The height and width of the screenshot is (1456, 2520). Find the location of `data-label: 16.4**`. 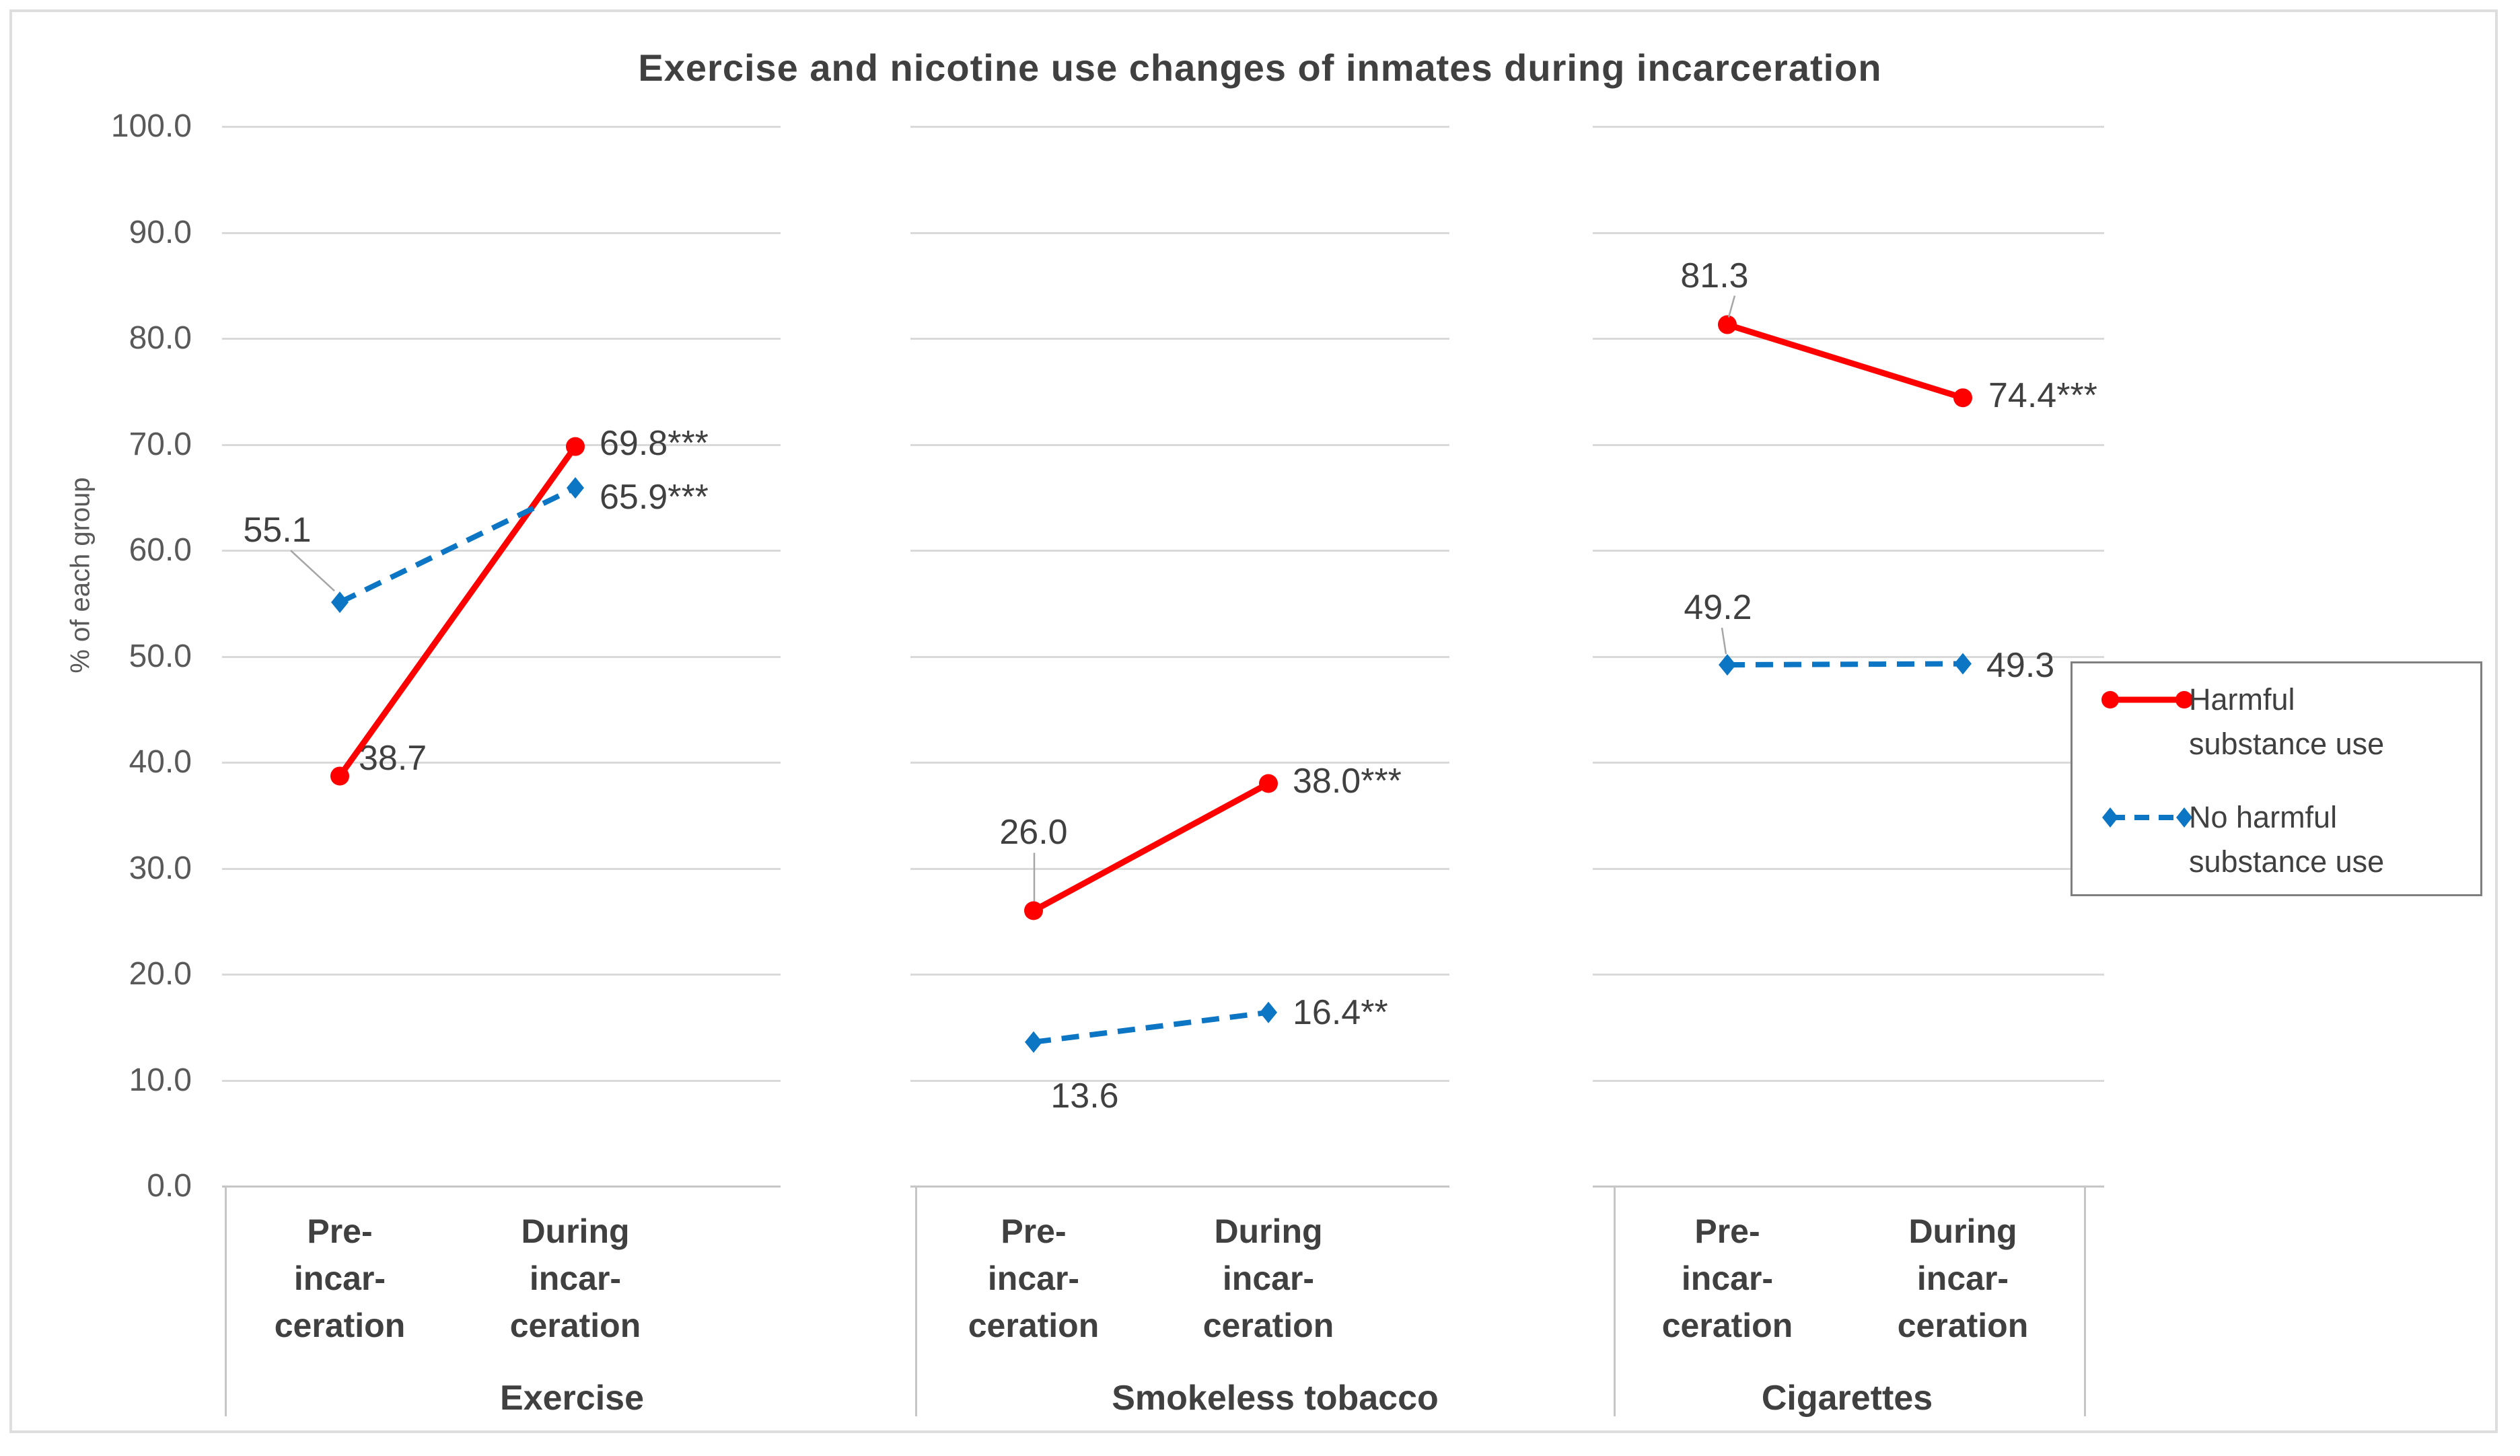

data-label: 16.4** is located at coordinates (1340, 1012).